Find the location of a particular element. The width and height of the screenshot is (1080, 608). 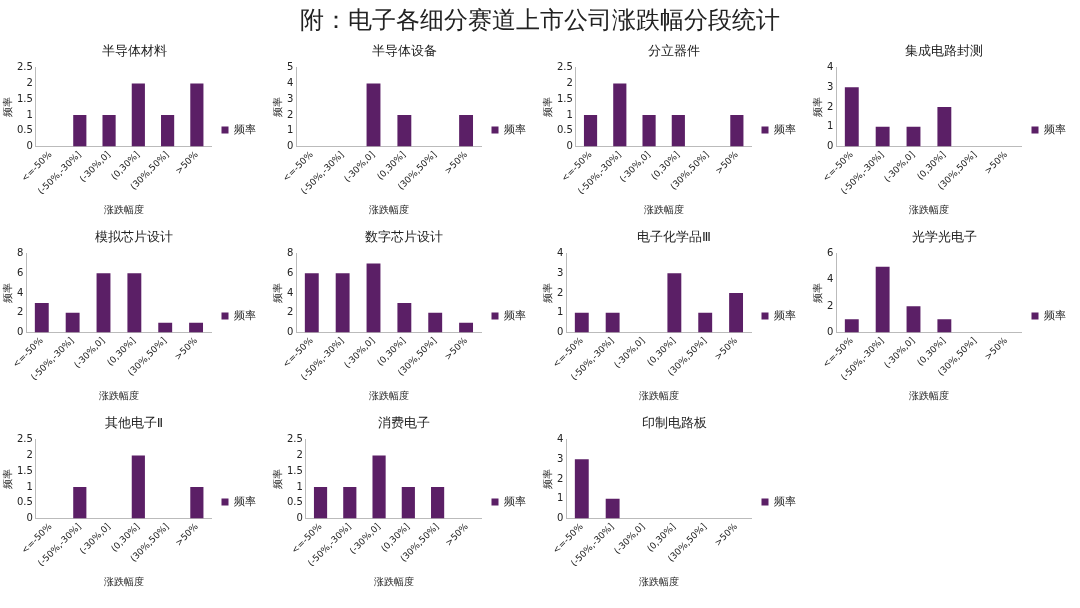

chart-title: 消费电子 is located at coordinates (404, 423).